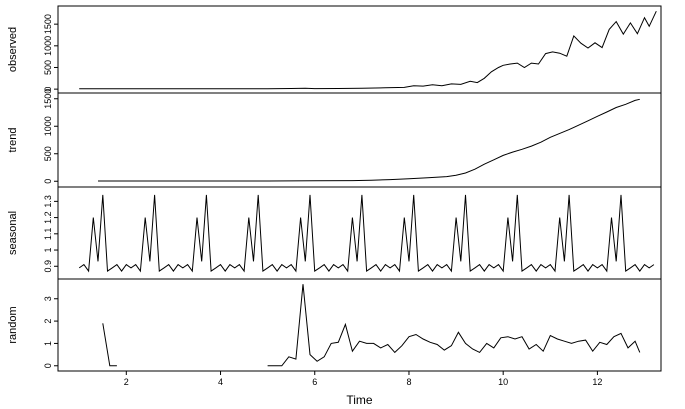  I want to click on y-tick-label-seasonal: 1.3, so click(48, 201).